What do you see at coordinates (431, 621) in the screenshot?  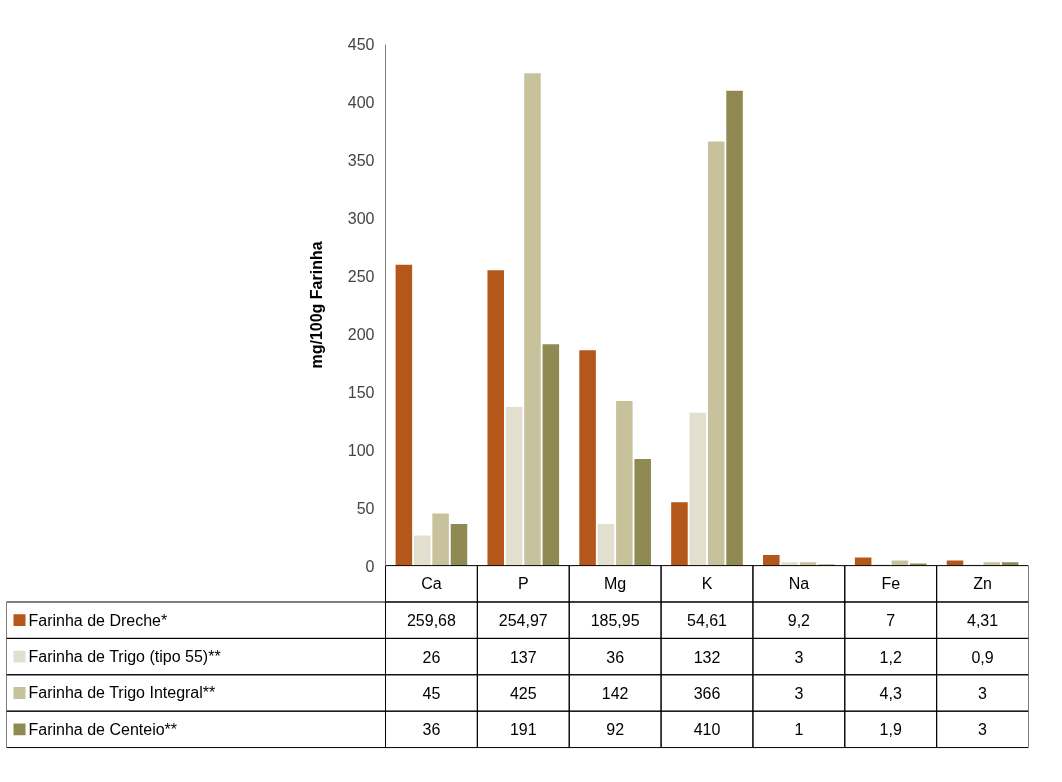 I see `data-label: 259,68` at bounding box center [431, 621].